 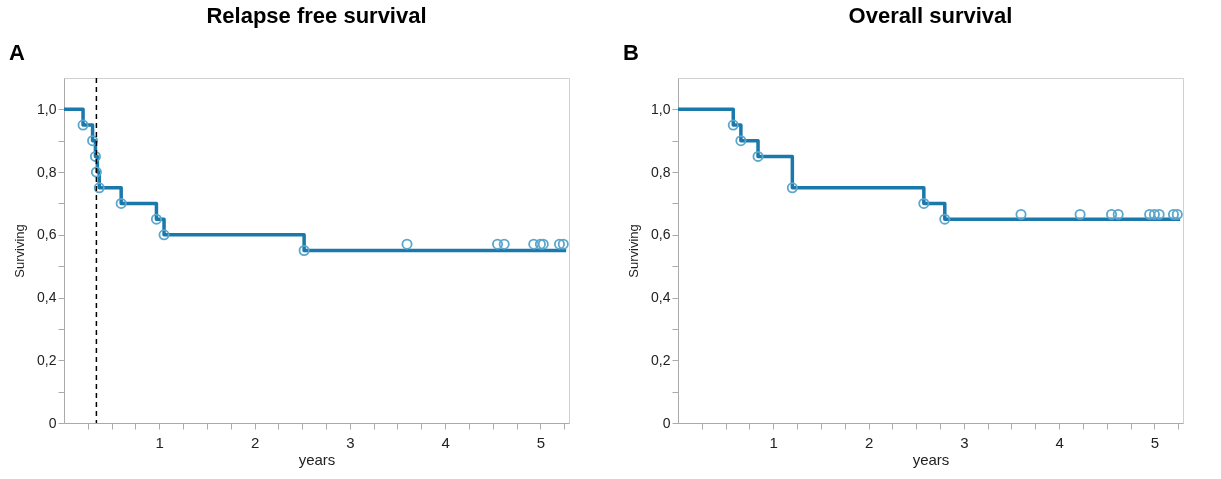 I want to click on text: A, so click(x=17, y=52).